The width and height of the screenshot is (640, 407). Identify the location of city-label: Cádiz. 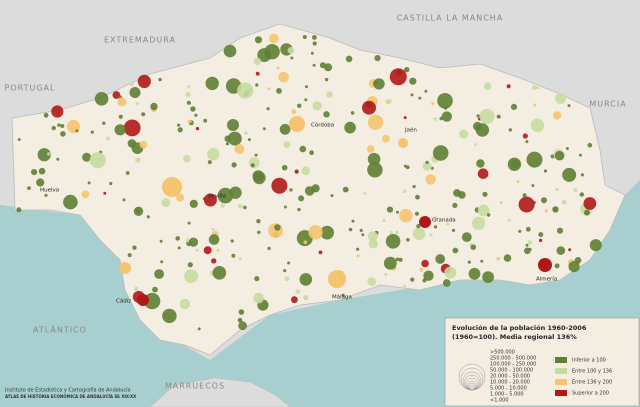
(123, 301).